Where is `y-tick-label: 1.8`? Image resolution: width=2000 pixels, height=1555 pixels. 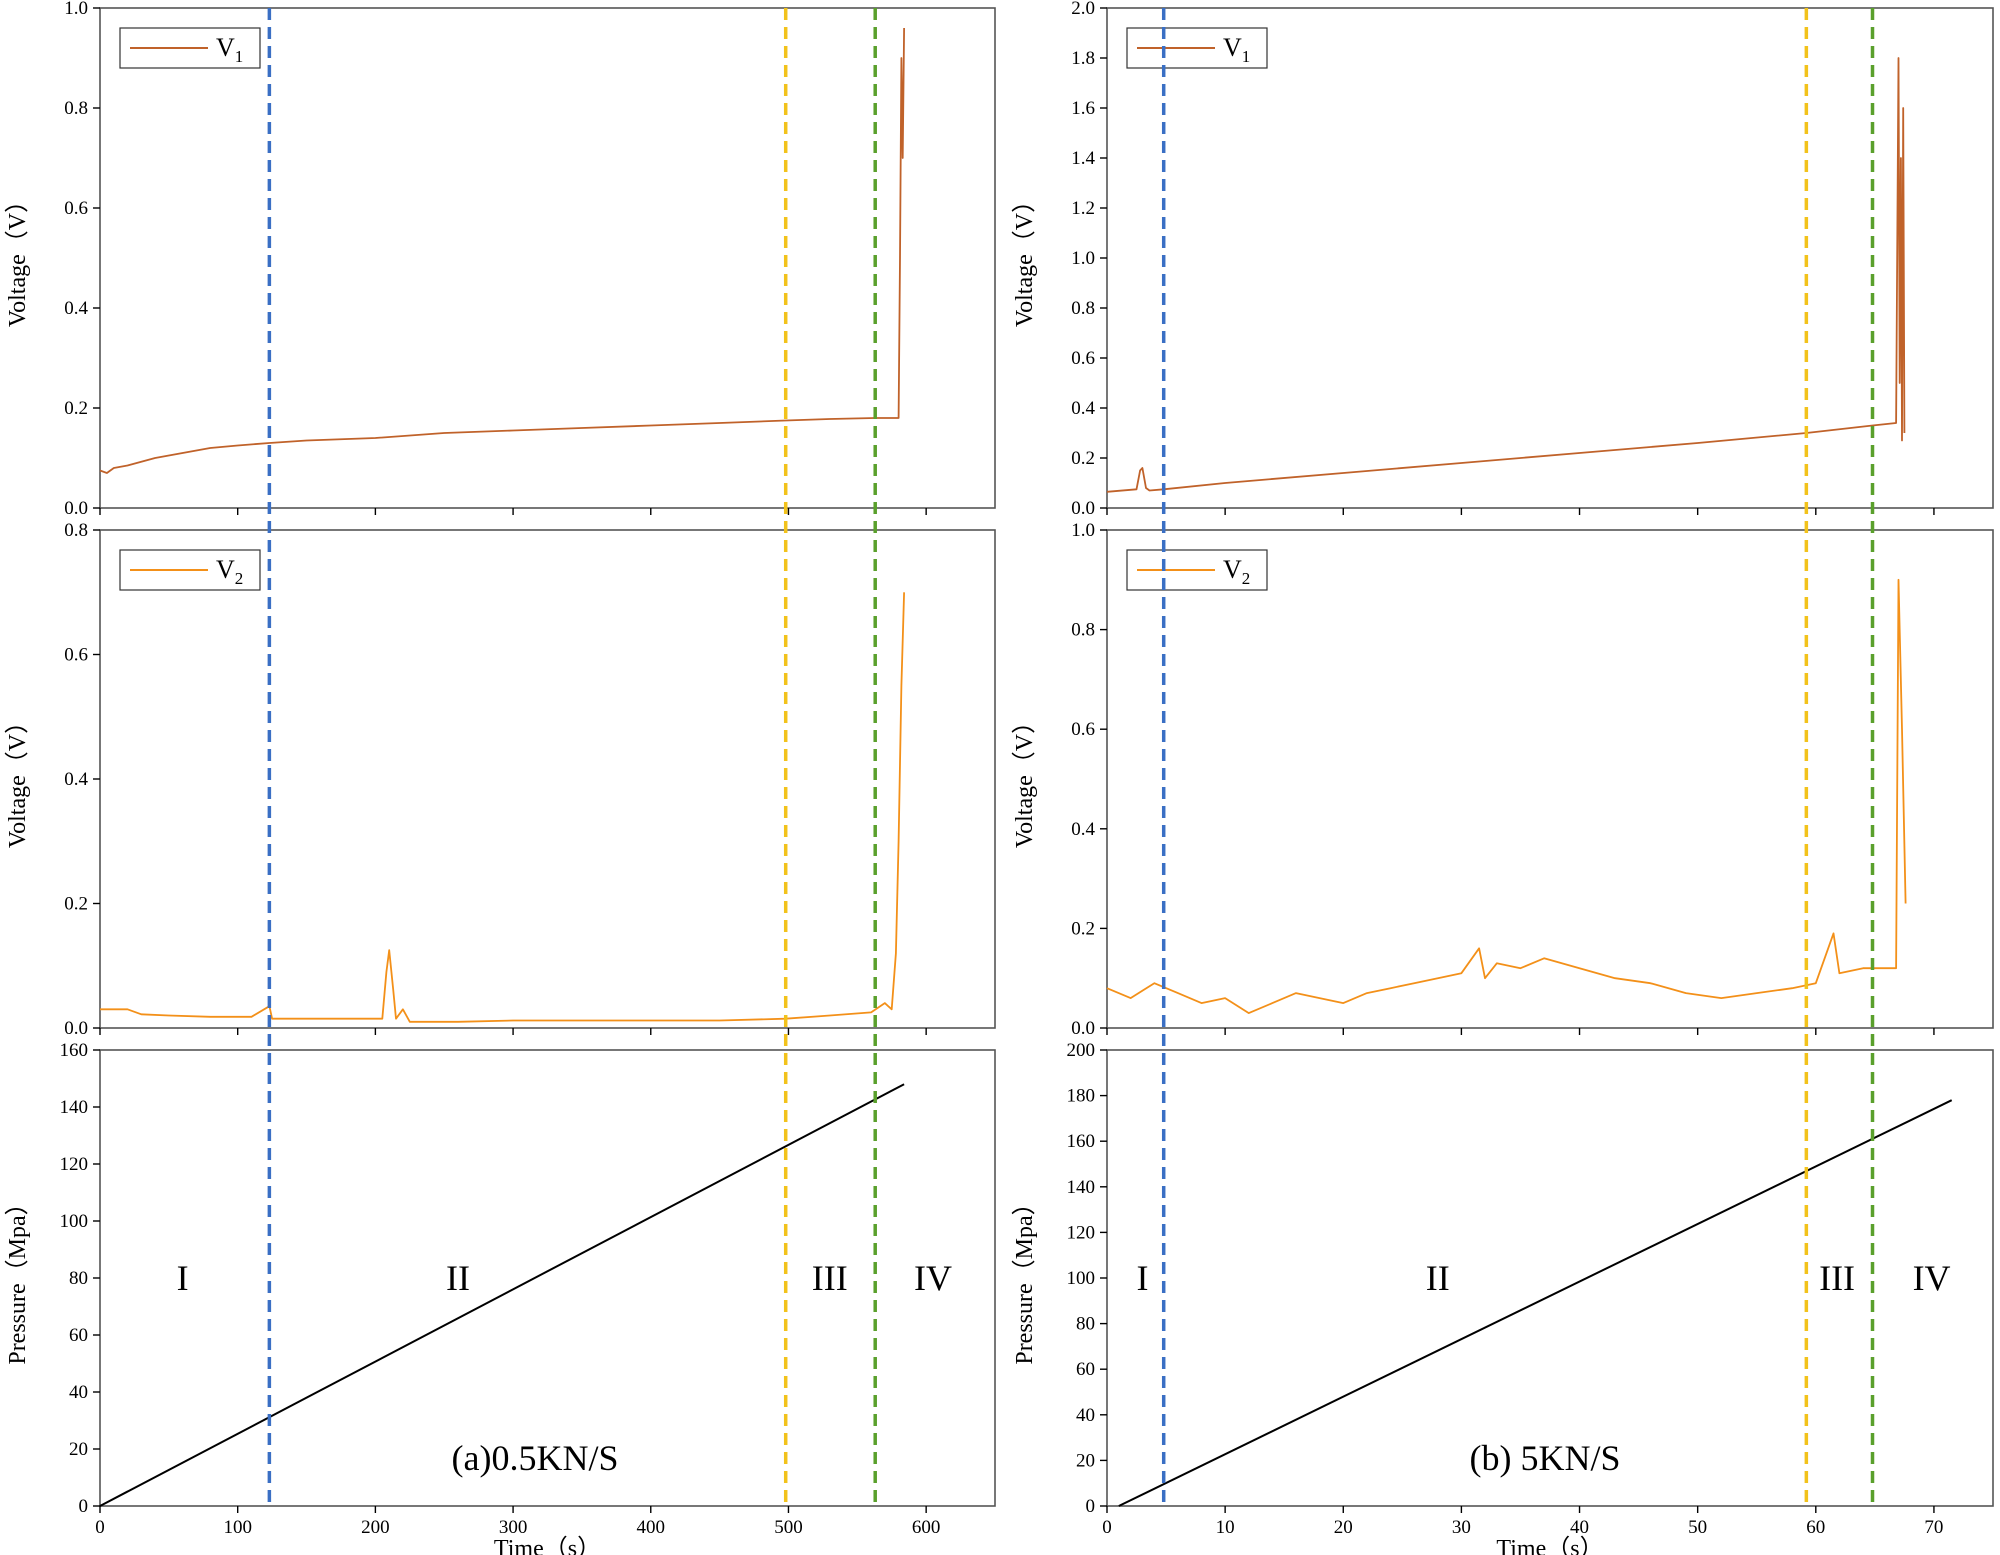 y-tick-label: 1.8 is located at coordinates (1083, 58).